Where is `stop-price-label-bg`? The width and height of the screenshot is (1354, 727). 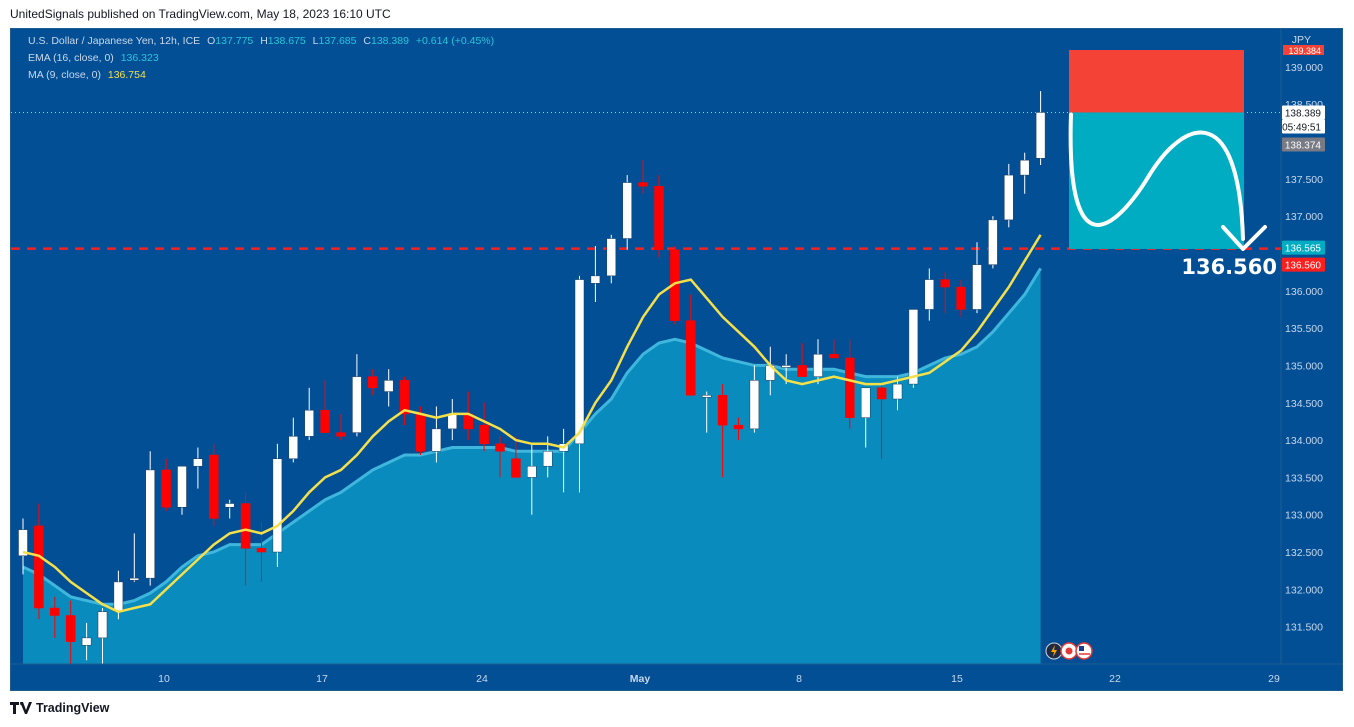
stop-price-label-bg is located at coordinates (1303, 50).